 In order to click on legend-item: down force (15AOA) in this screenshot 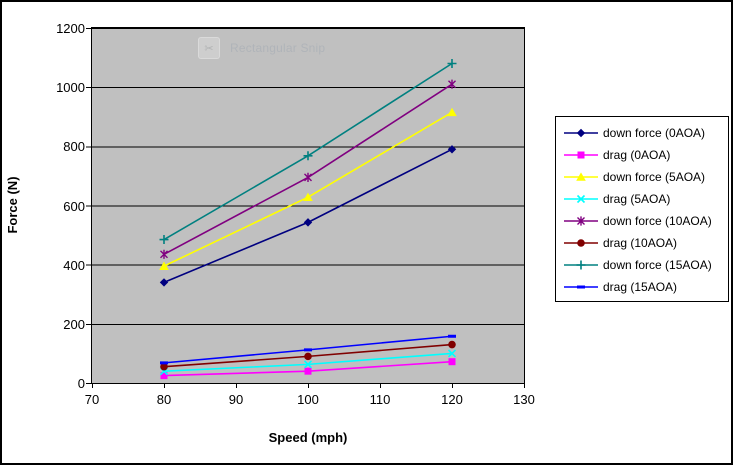, I will do `click(646, 265)`.